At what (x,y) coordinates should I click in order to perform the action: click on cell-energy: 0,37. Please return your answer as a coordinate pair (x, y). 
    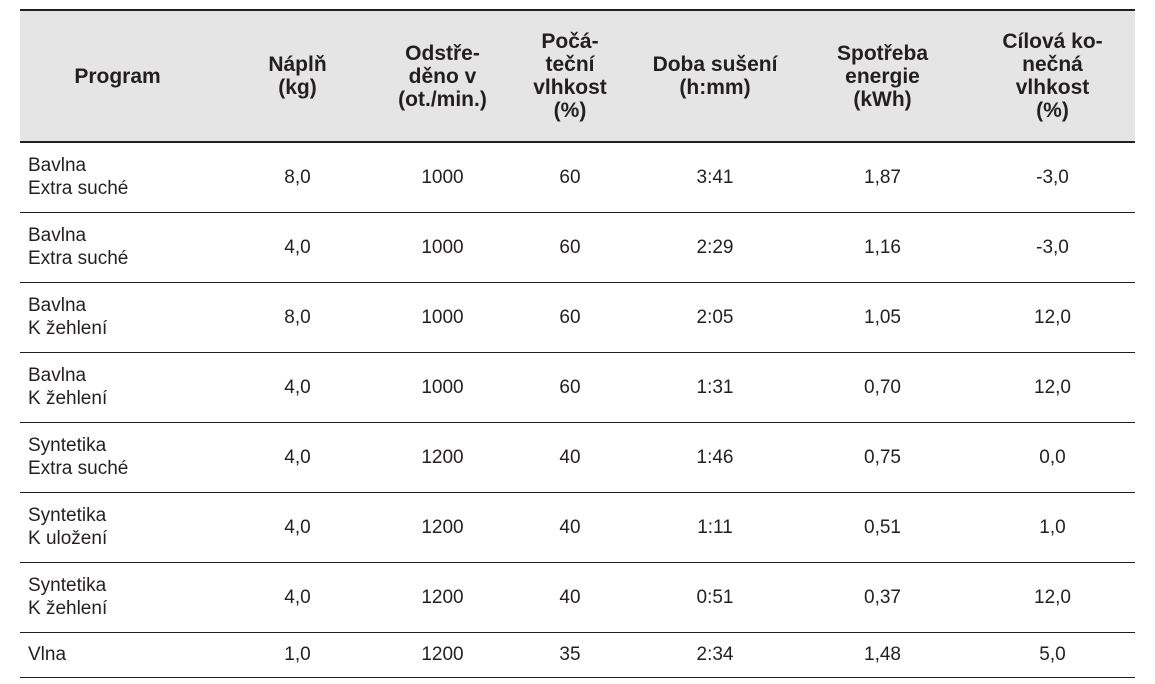
    Looking at the image, I should click on (882, 597).